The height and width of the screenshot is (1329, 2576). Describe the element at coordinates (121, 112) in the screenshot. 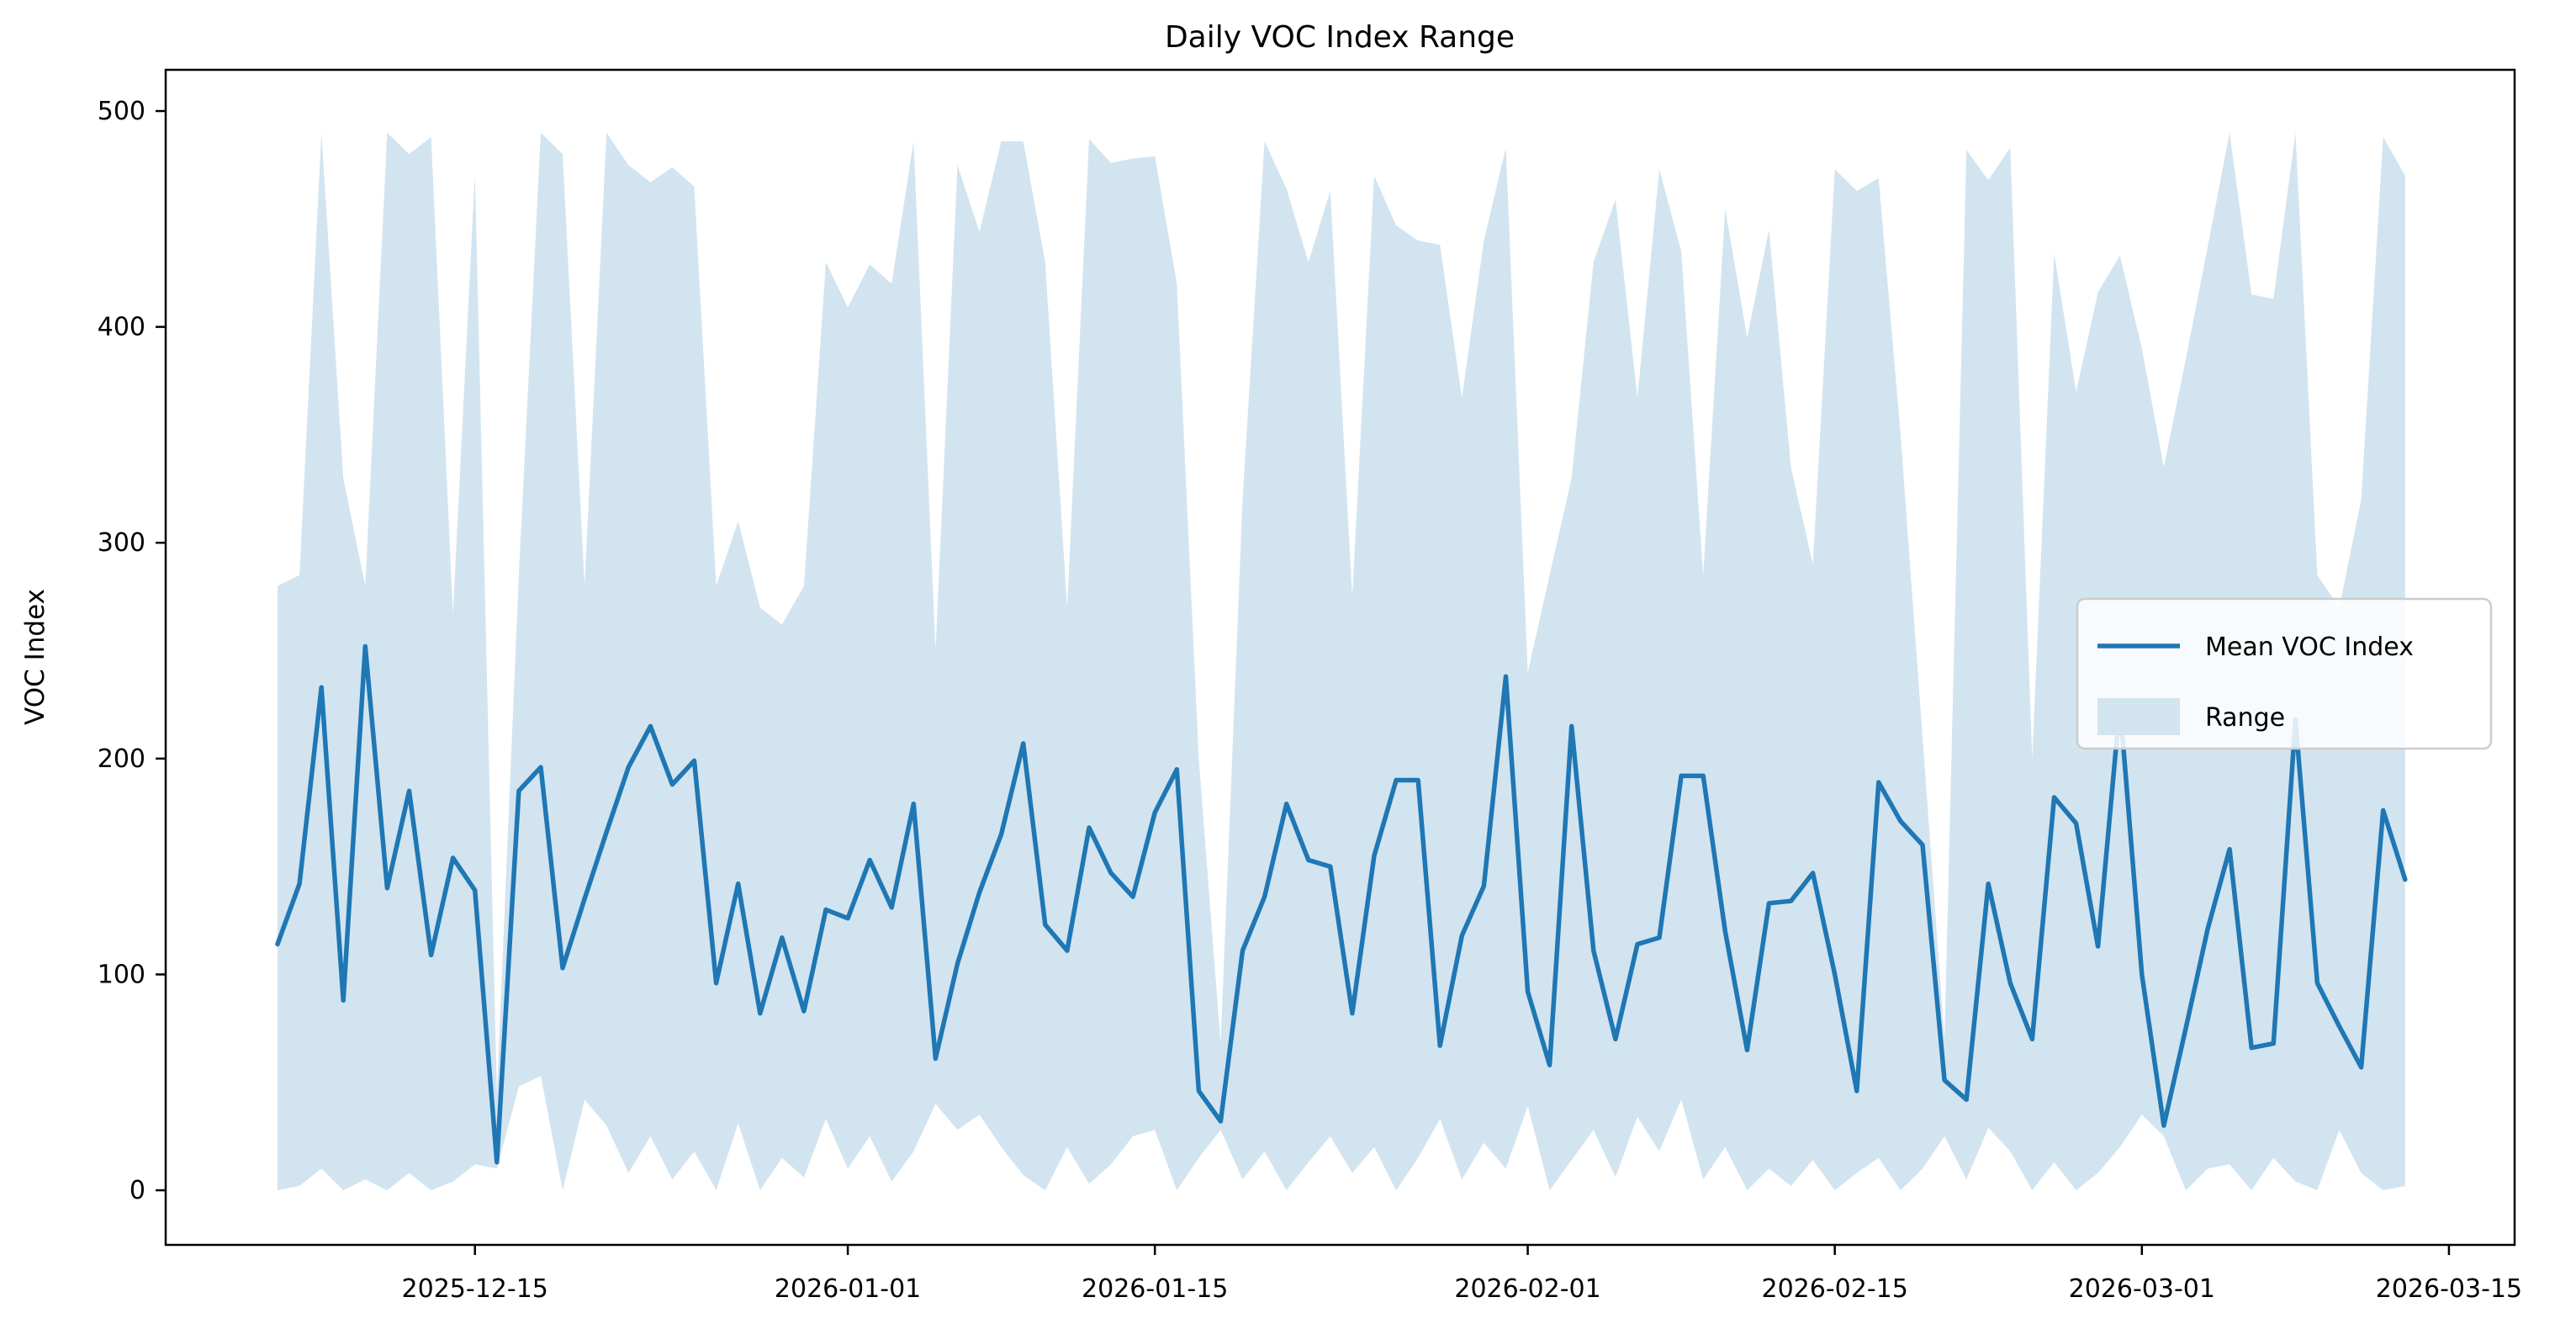

I see `y-tick-label: 500` at that location.